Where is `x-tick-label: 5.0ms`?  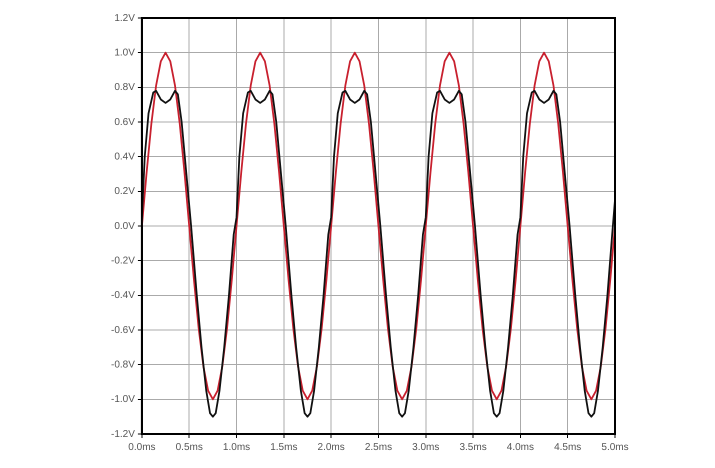 x-tick-label: 5.0ms is located at coordinates (615, 447).